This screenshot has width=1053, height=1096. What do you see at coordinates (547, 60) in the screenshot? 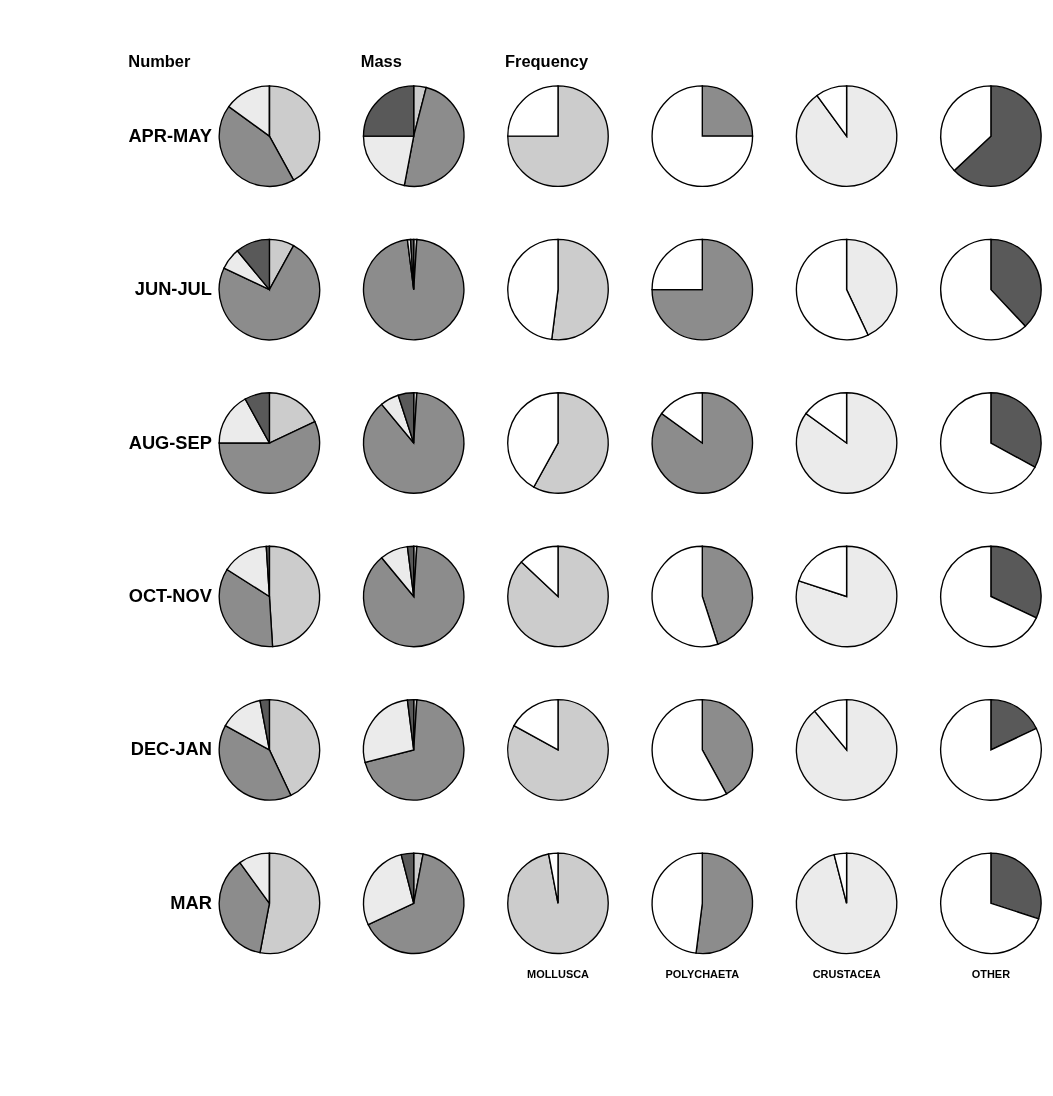
I see `chart-title: Frequency` at bounding box center [547, 60].